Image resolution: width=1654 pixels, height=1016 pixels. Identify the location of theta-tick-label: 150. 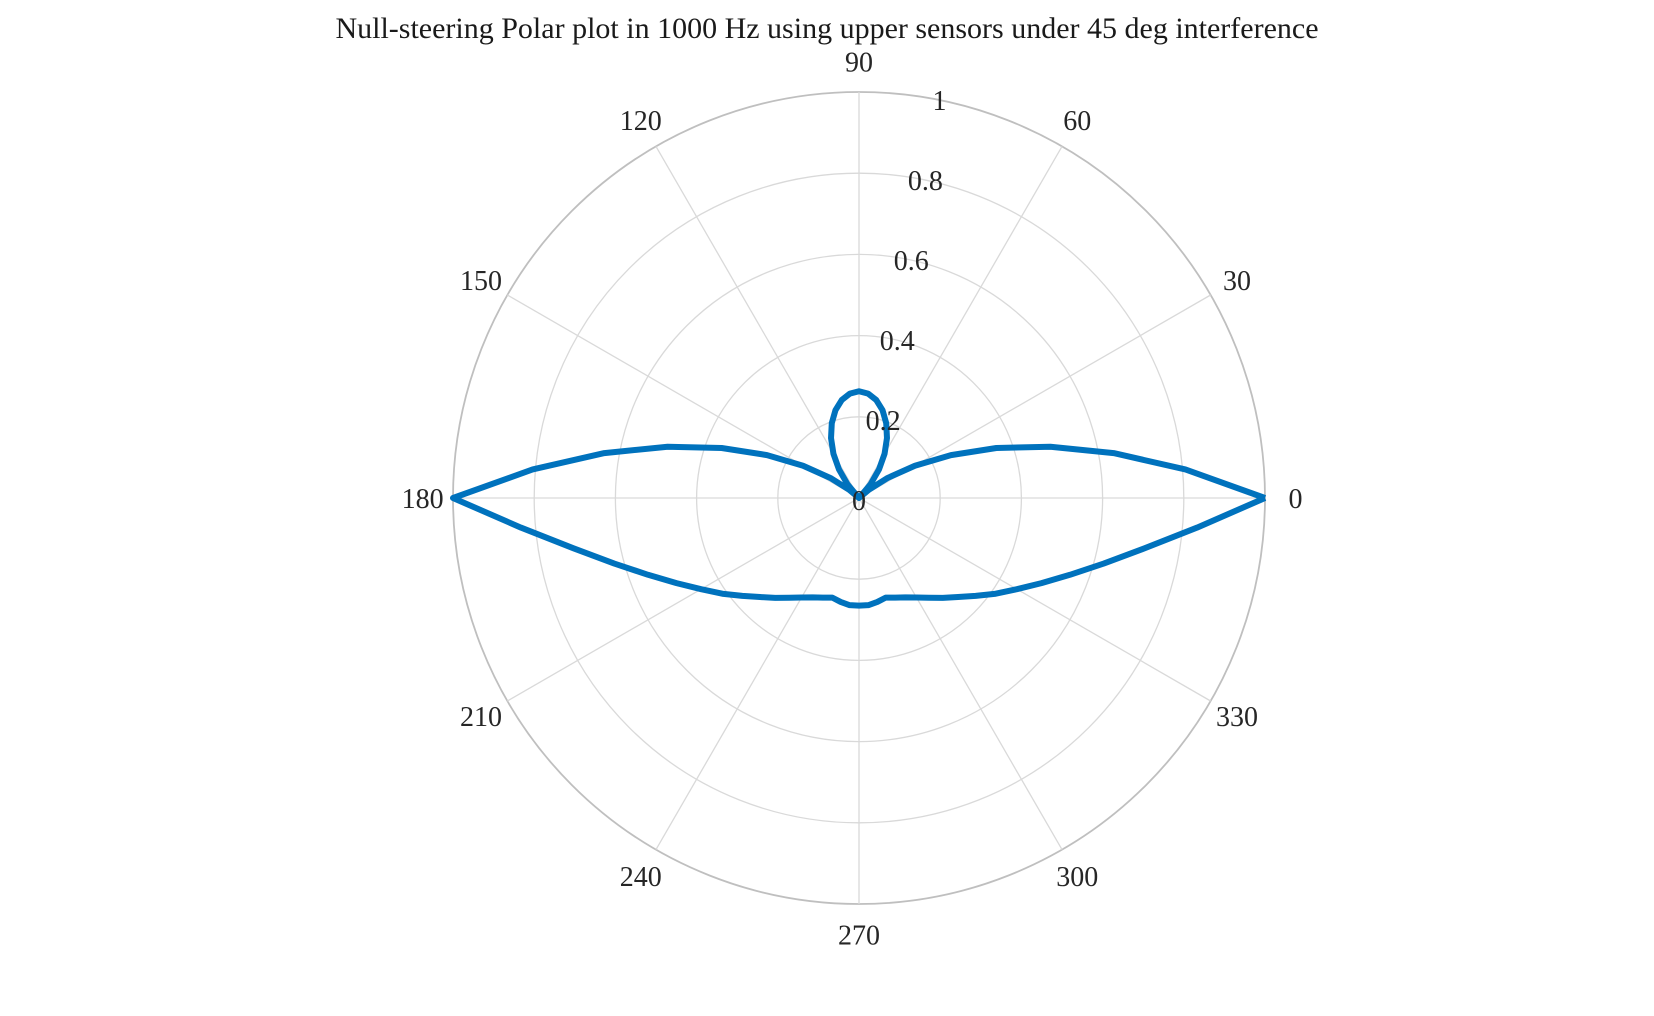
(481, 281).